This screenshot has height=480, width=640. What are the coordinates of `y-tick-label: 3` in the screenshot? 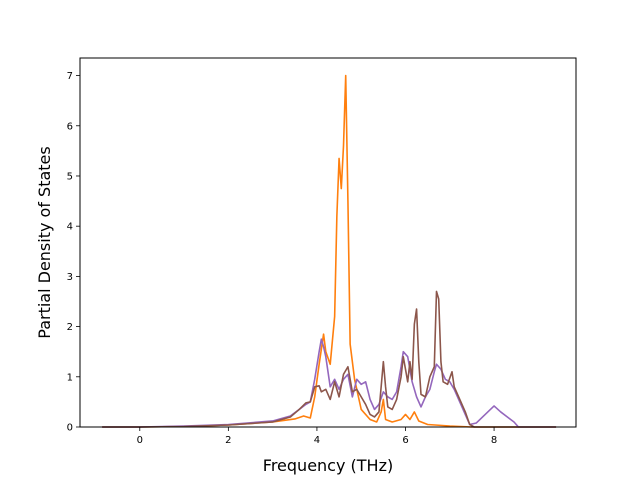 It's located at (70, 277).